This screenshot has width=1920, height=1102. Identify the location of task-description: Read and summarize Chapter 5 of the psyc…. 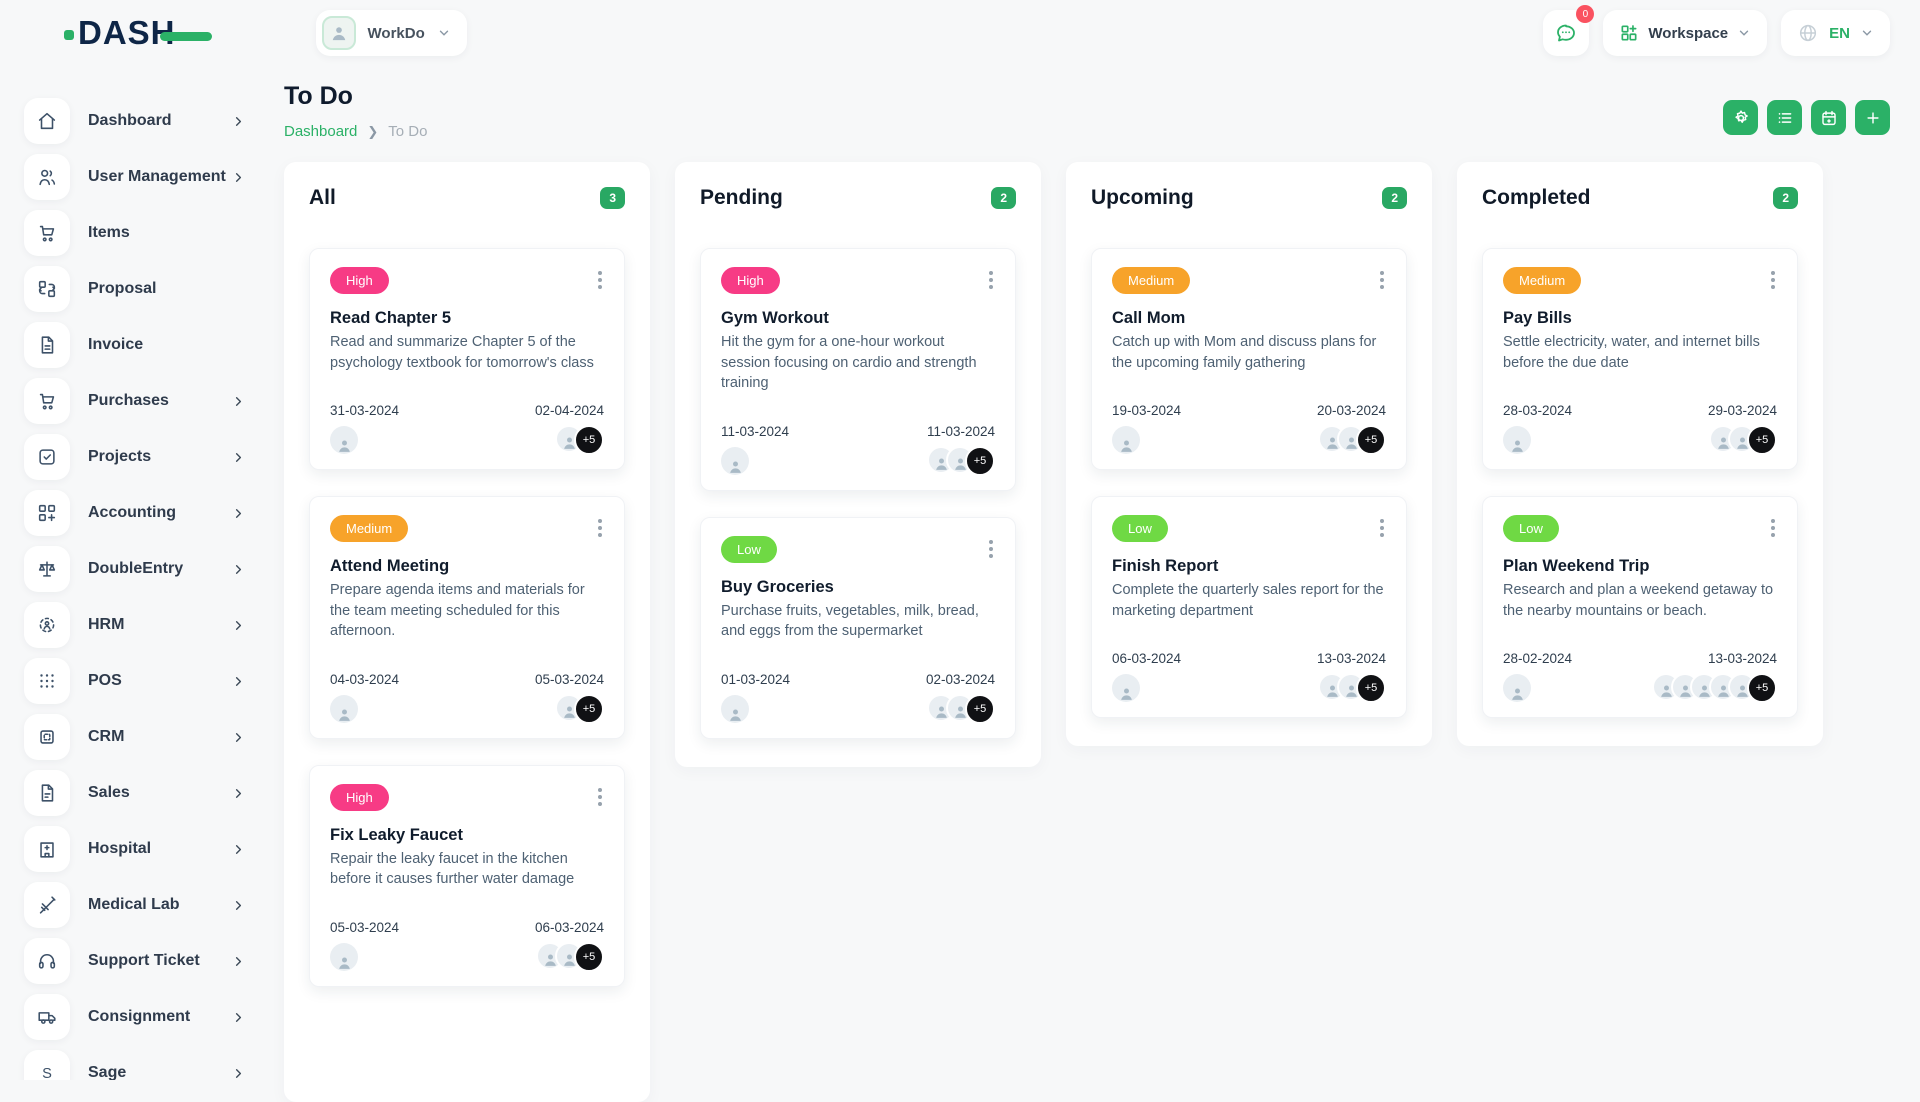
(467, 352).